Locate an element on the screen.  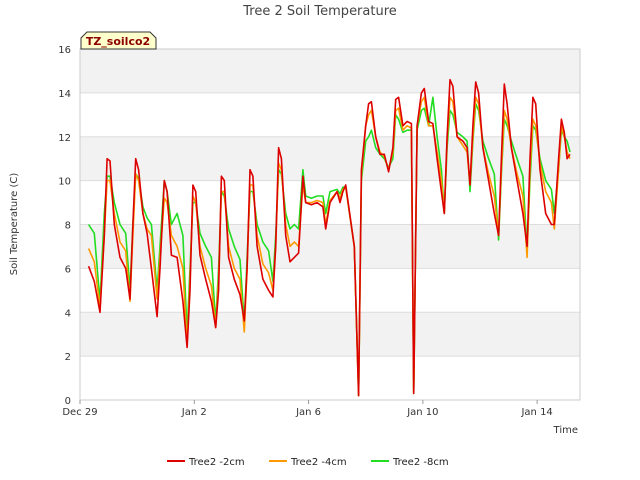
y-tick-label: 0 is located at coordinates (68, 401).